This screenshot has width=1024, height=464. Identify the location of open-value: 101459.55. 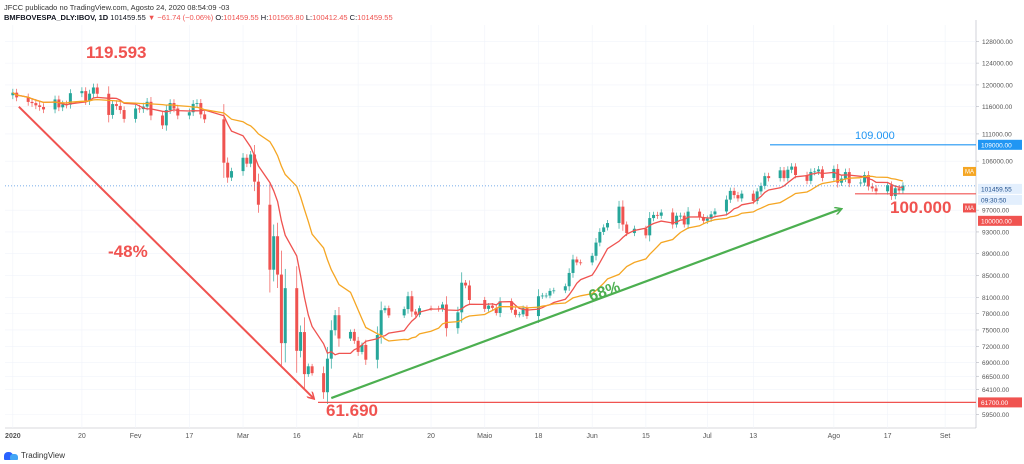
(241, 17).